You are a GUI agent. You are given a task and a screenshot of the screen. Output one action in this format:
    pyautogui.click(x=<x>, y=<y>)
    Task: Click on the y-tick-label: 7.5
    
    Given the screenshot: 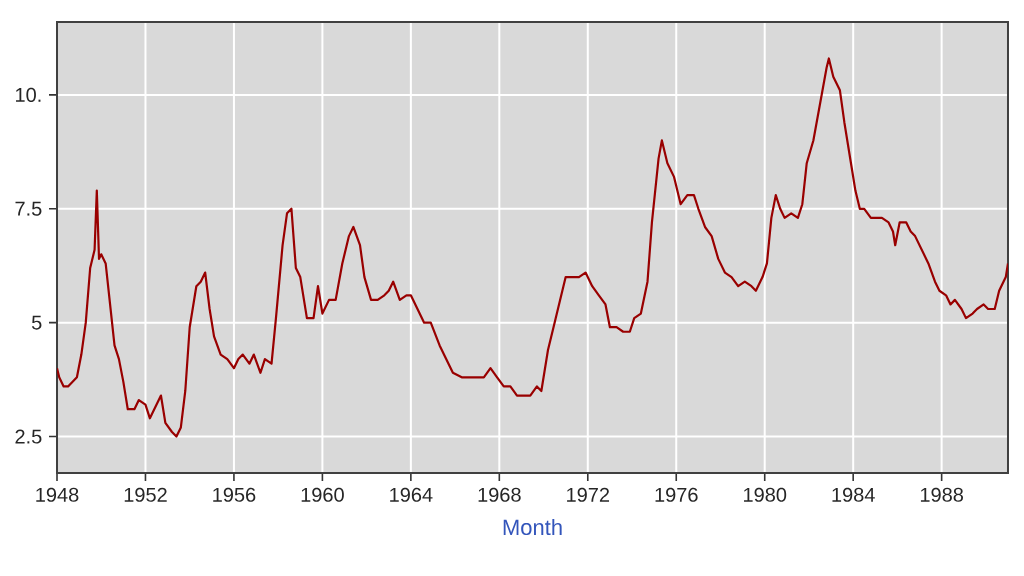 What is the action you would take?
    pyautogui.click(x=28, y=208)
    